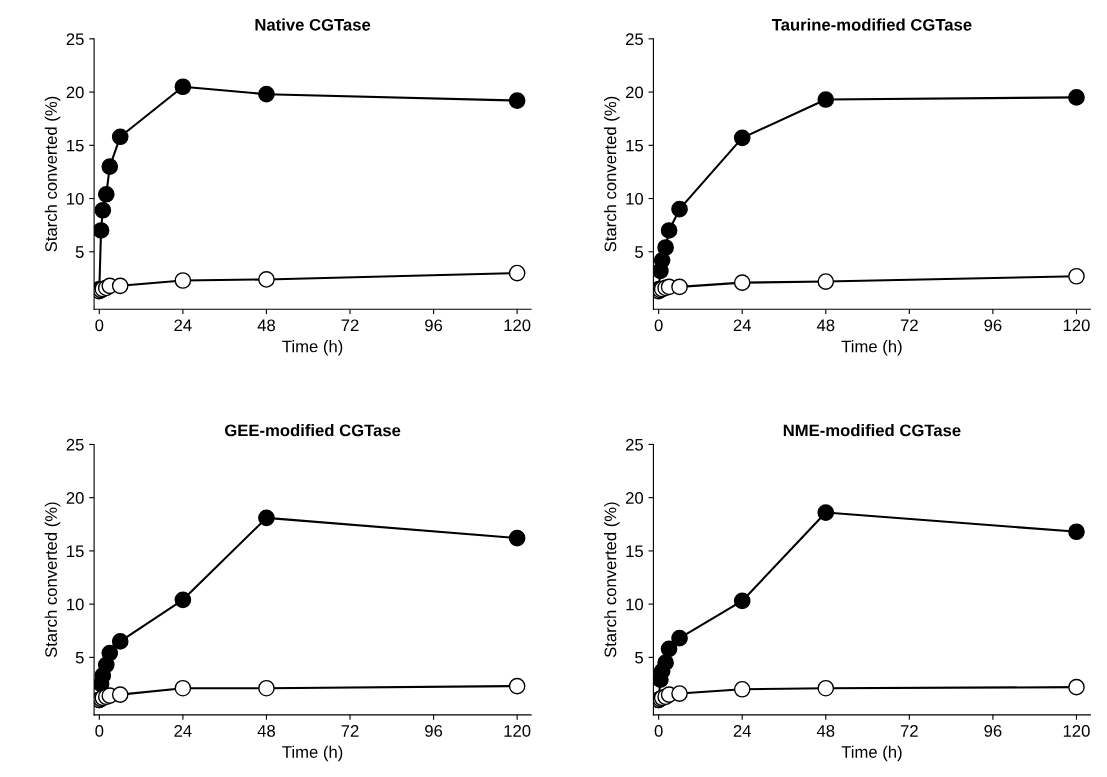  Describe the element at coordinates (313, 24) in the screenshot. I see `chart-title: Native CGTase` at that location.